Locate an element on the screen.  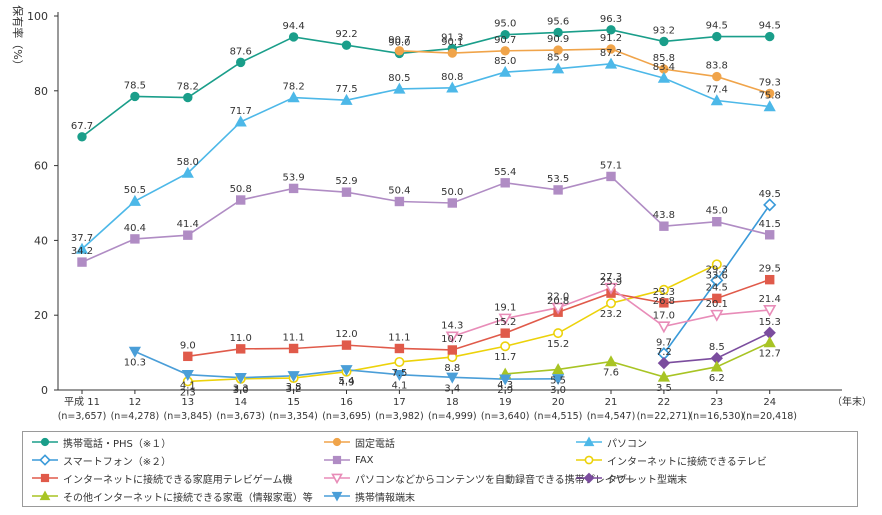
x-tick-label: 20 is located at coordinates (558, 402).